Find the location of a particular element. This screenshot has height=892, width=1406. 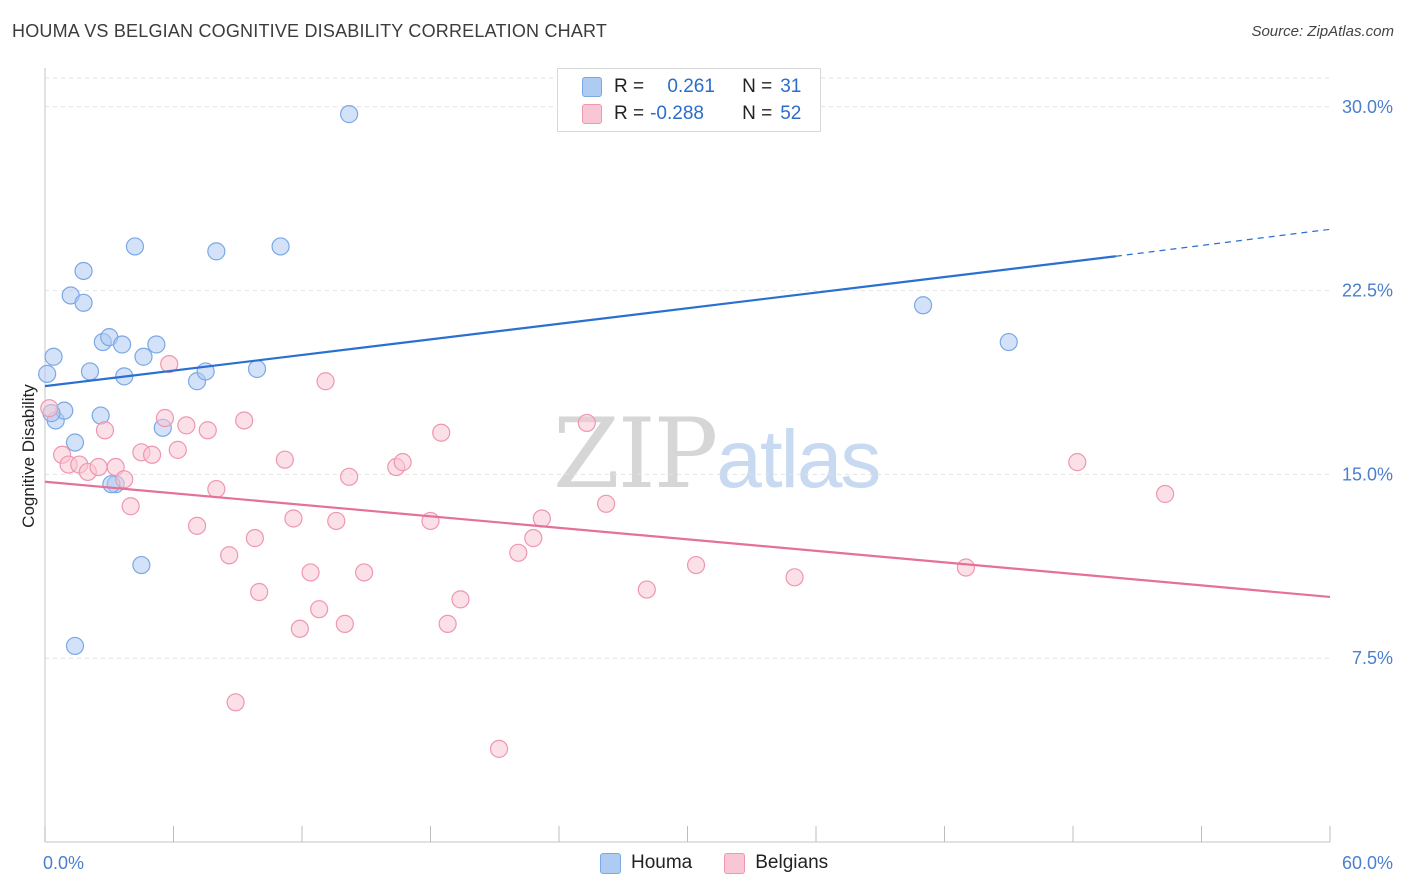

legend-row-belgians: R = -0.288 N = 52 is located at coordinates (691, 114).